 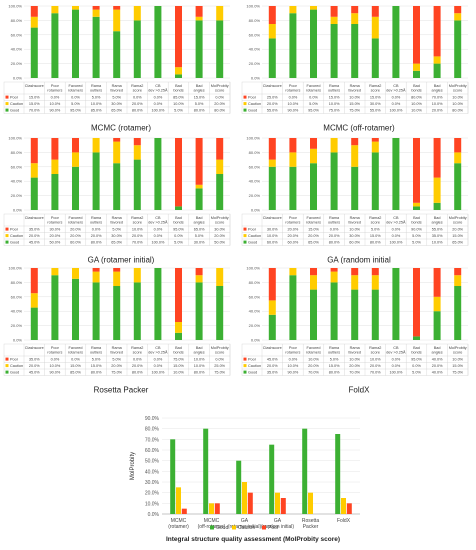 What do you see at coordinates (313, 111) in the screenshot?
I see `table-cell: 95.0%` at bounding box center [313, 111].